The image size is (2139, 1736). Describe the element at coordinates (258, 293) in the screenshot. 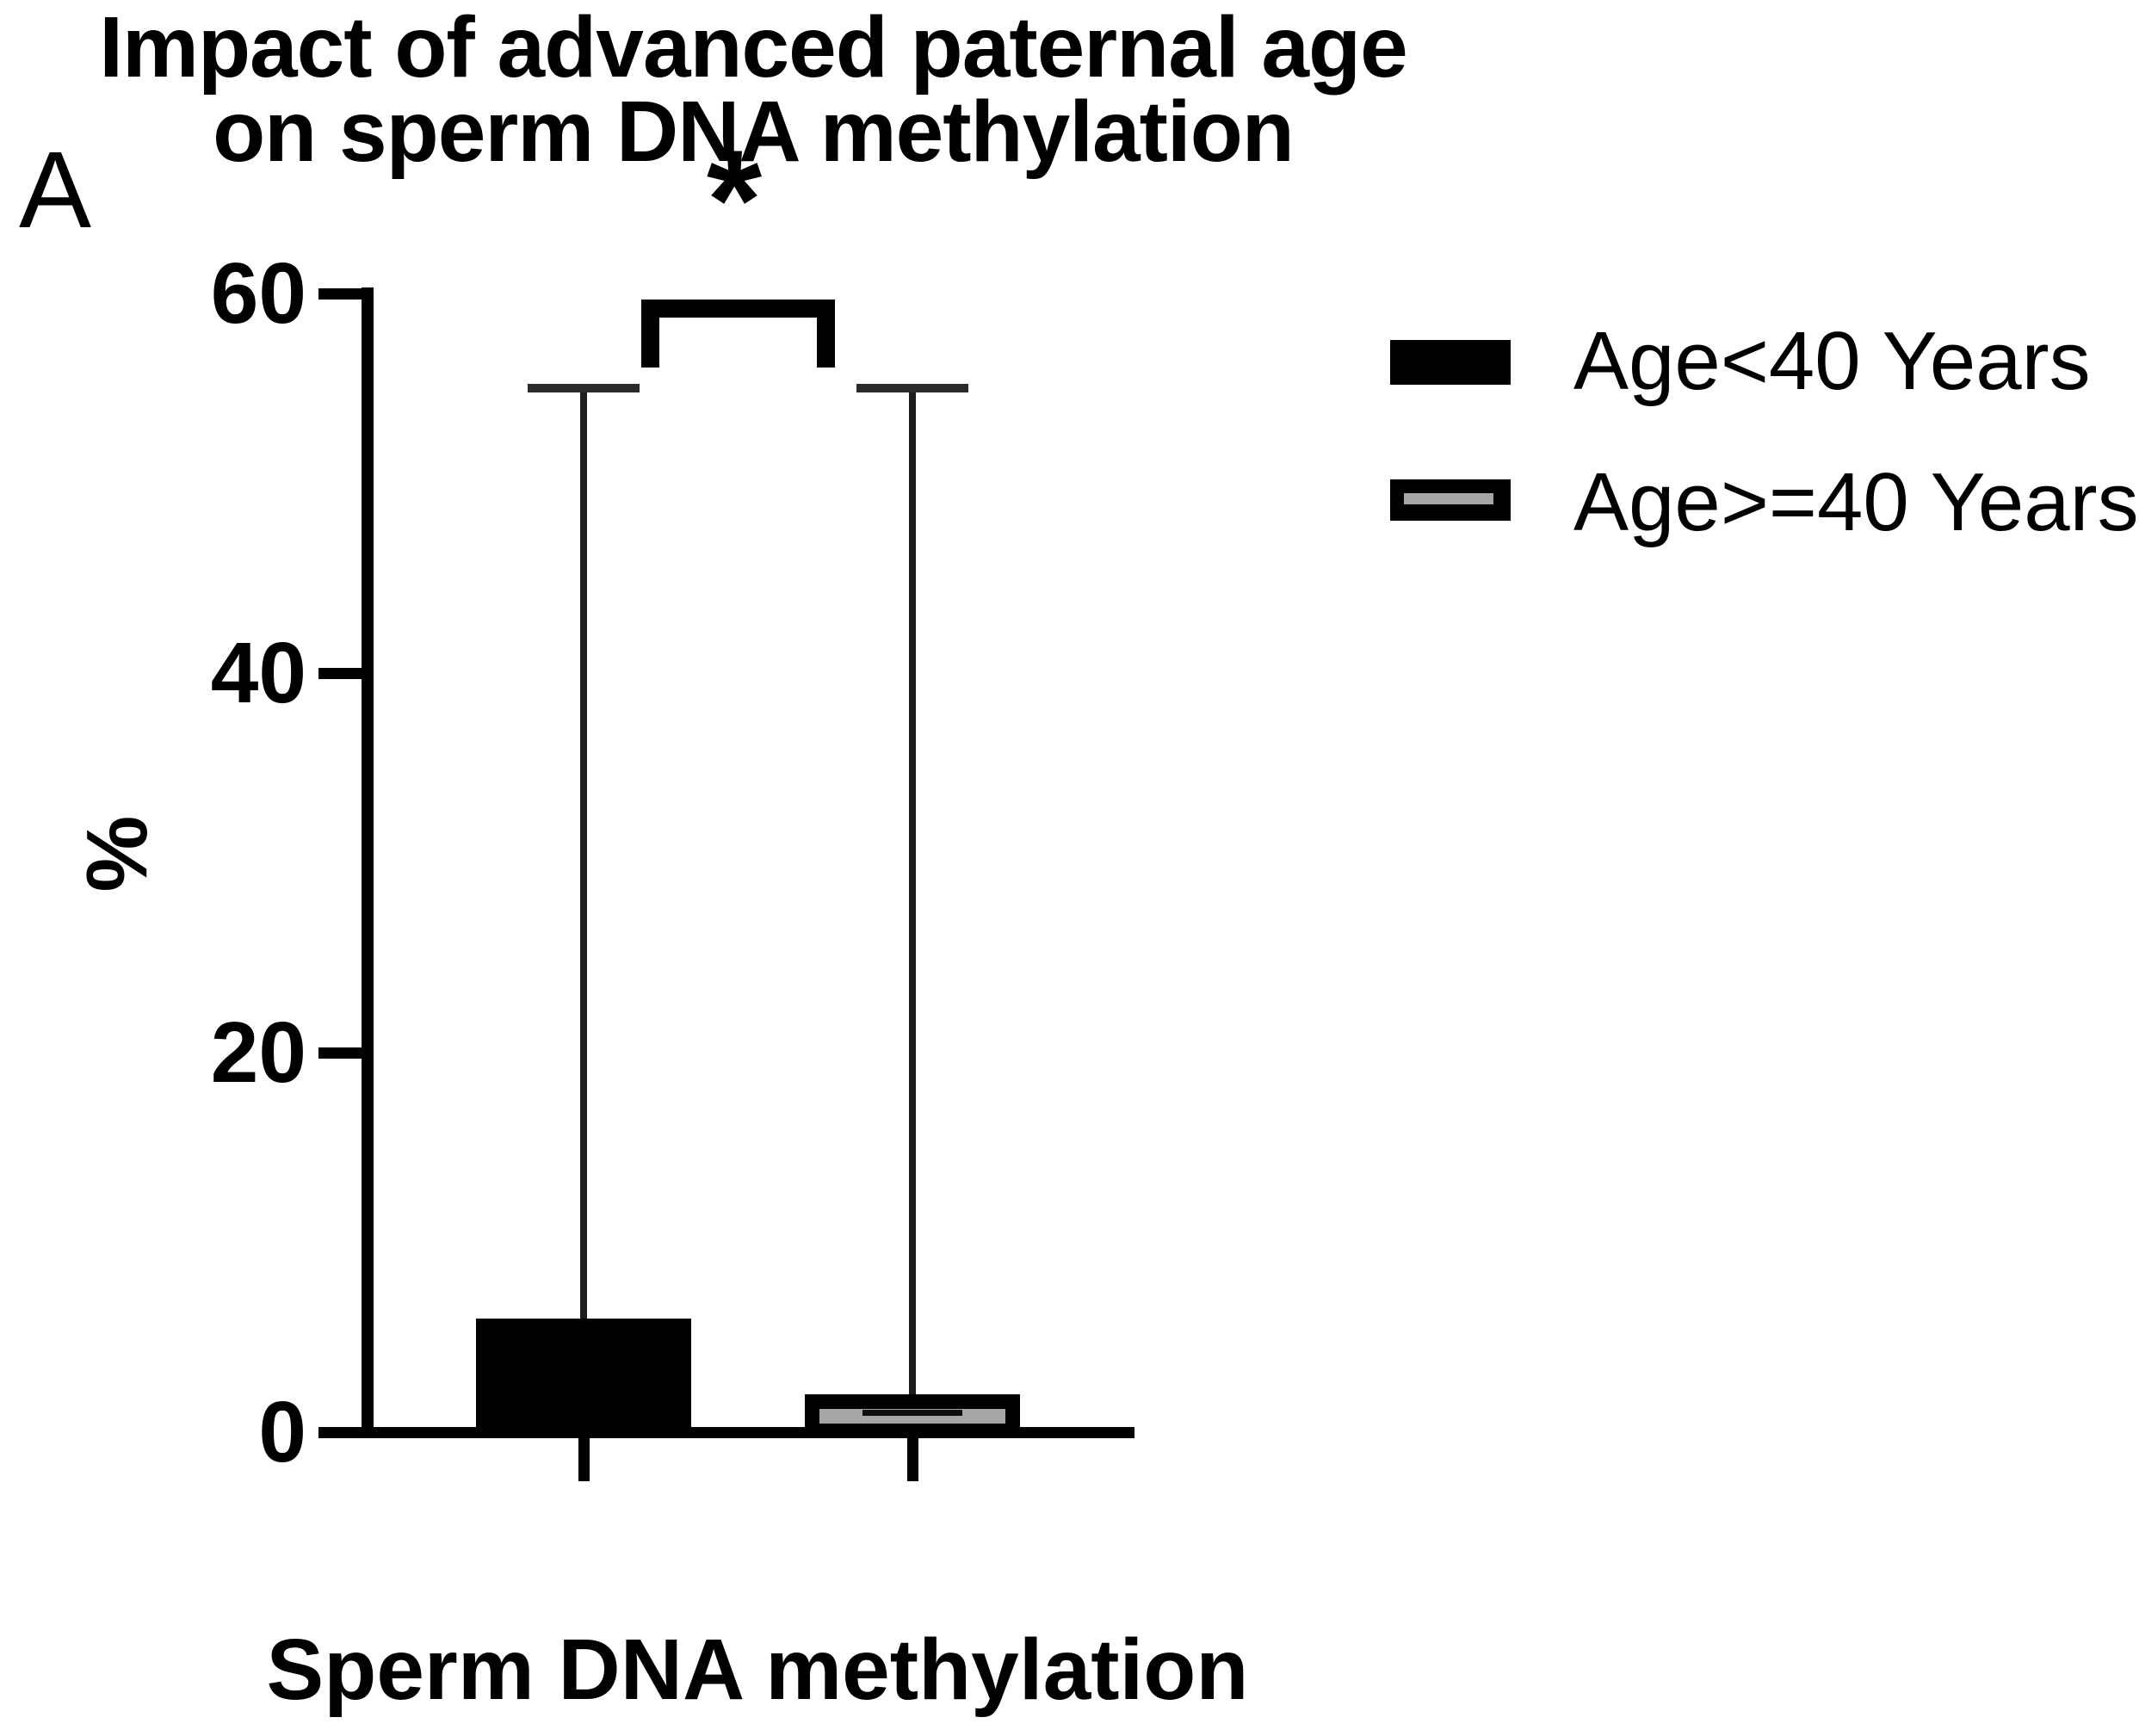

I see `y-tick-label: 60` at that location.